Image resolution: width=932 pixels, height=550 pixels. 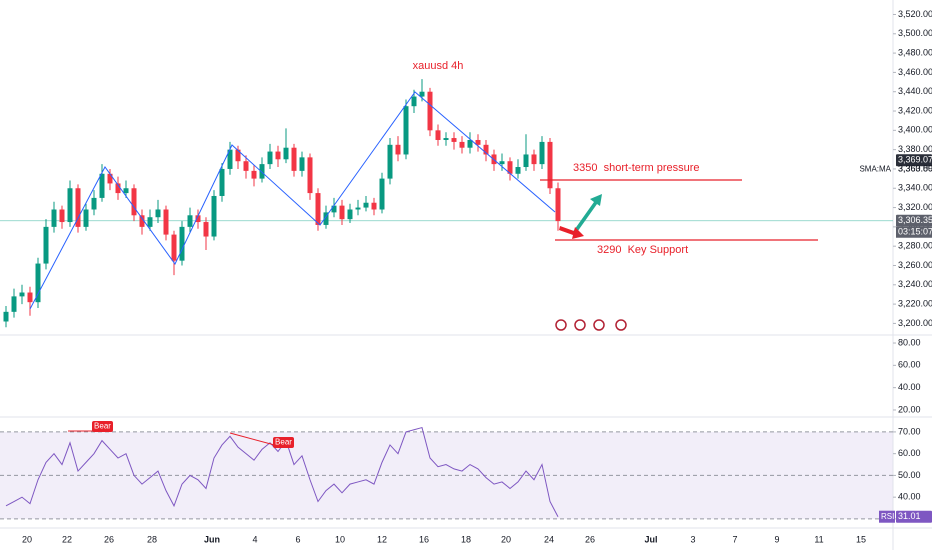 What do you see at coordinates (438, 66) in the screenshot?
I see `chart-title: xauusd 4h` at bounding box center [438, 66].